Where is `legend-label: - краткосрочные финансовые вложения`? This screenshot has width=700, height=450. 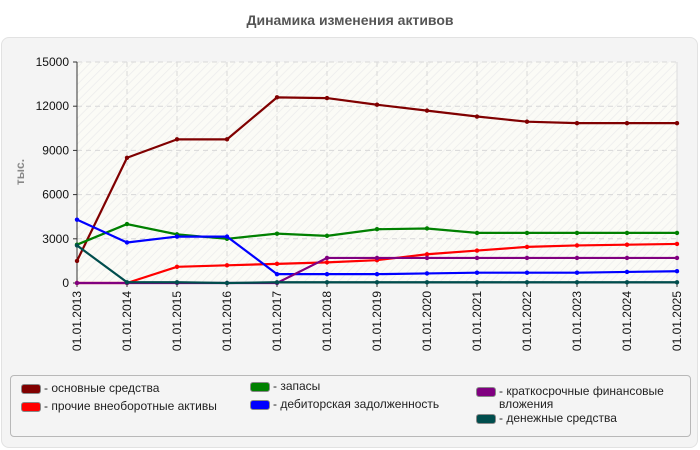
legend-label: - краткосрочные финансовые вложения is located at coordinates (581, 397).